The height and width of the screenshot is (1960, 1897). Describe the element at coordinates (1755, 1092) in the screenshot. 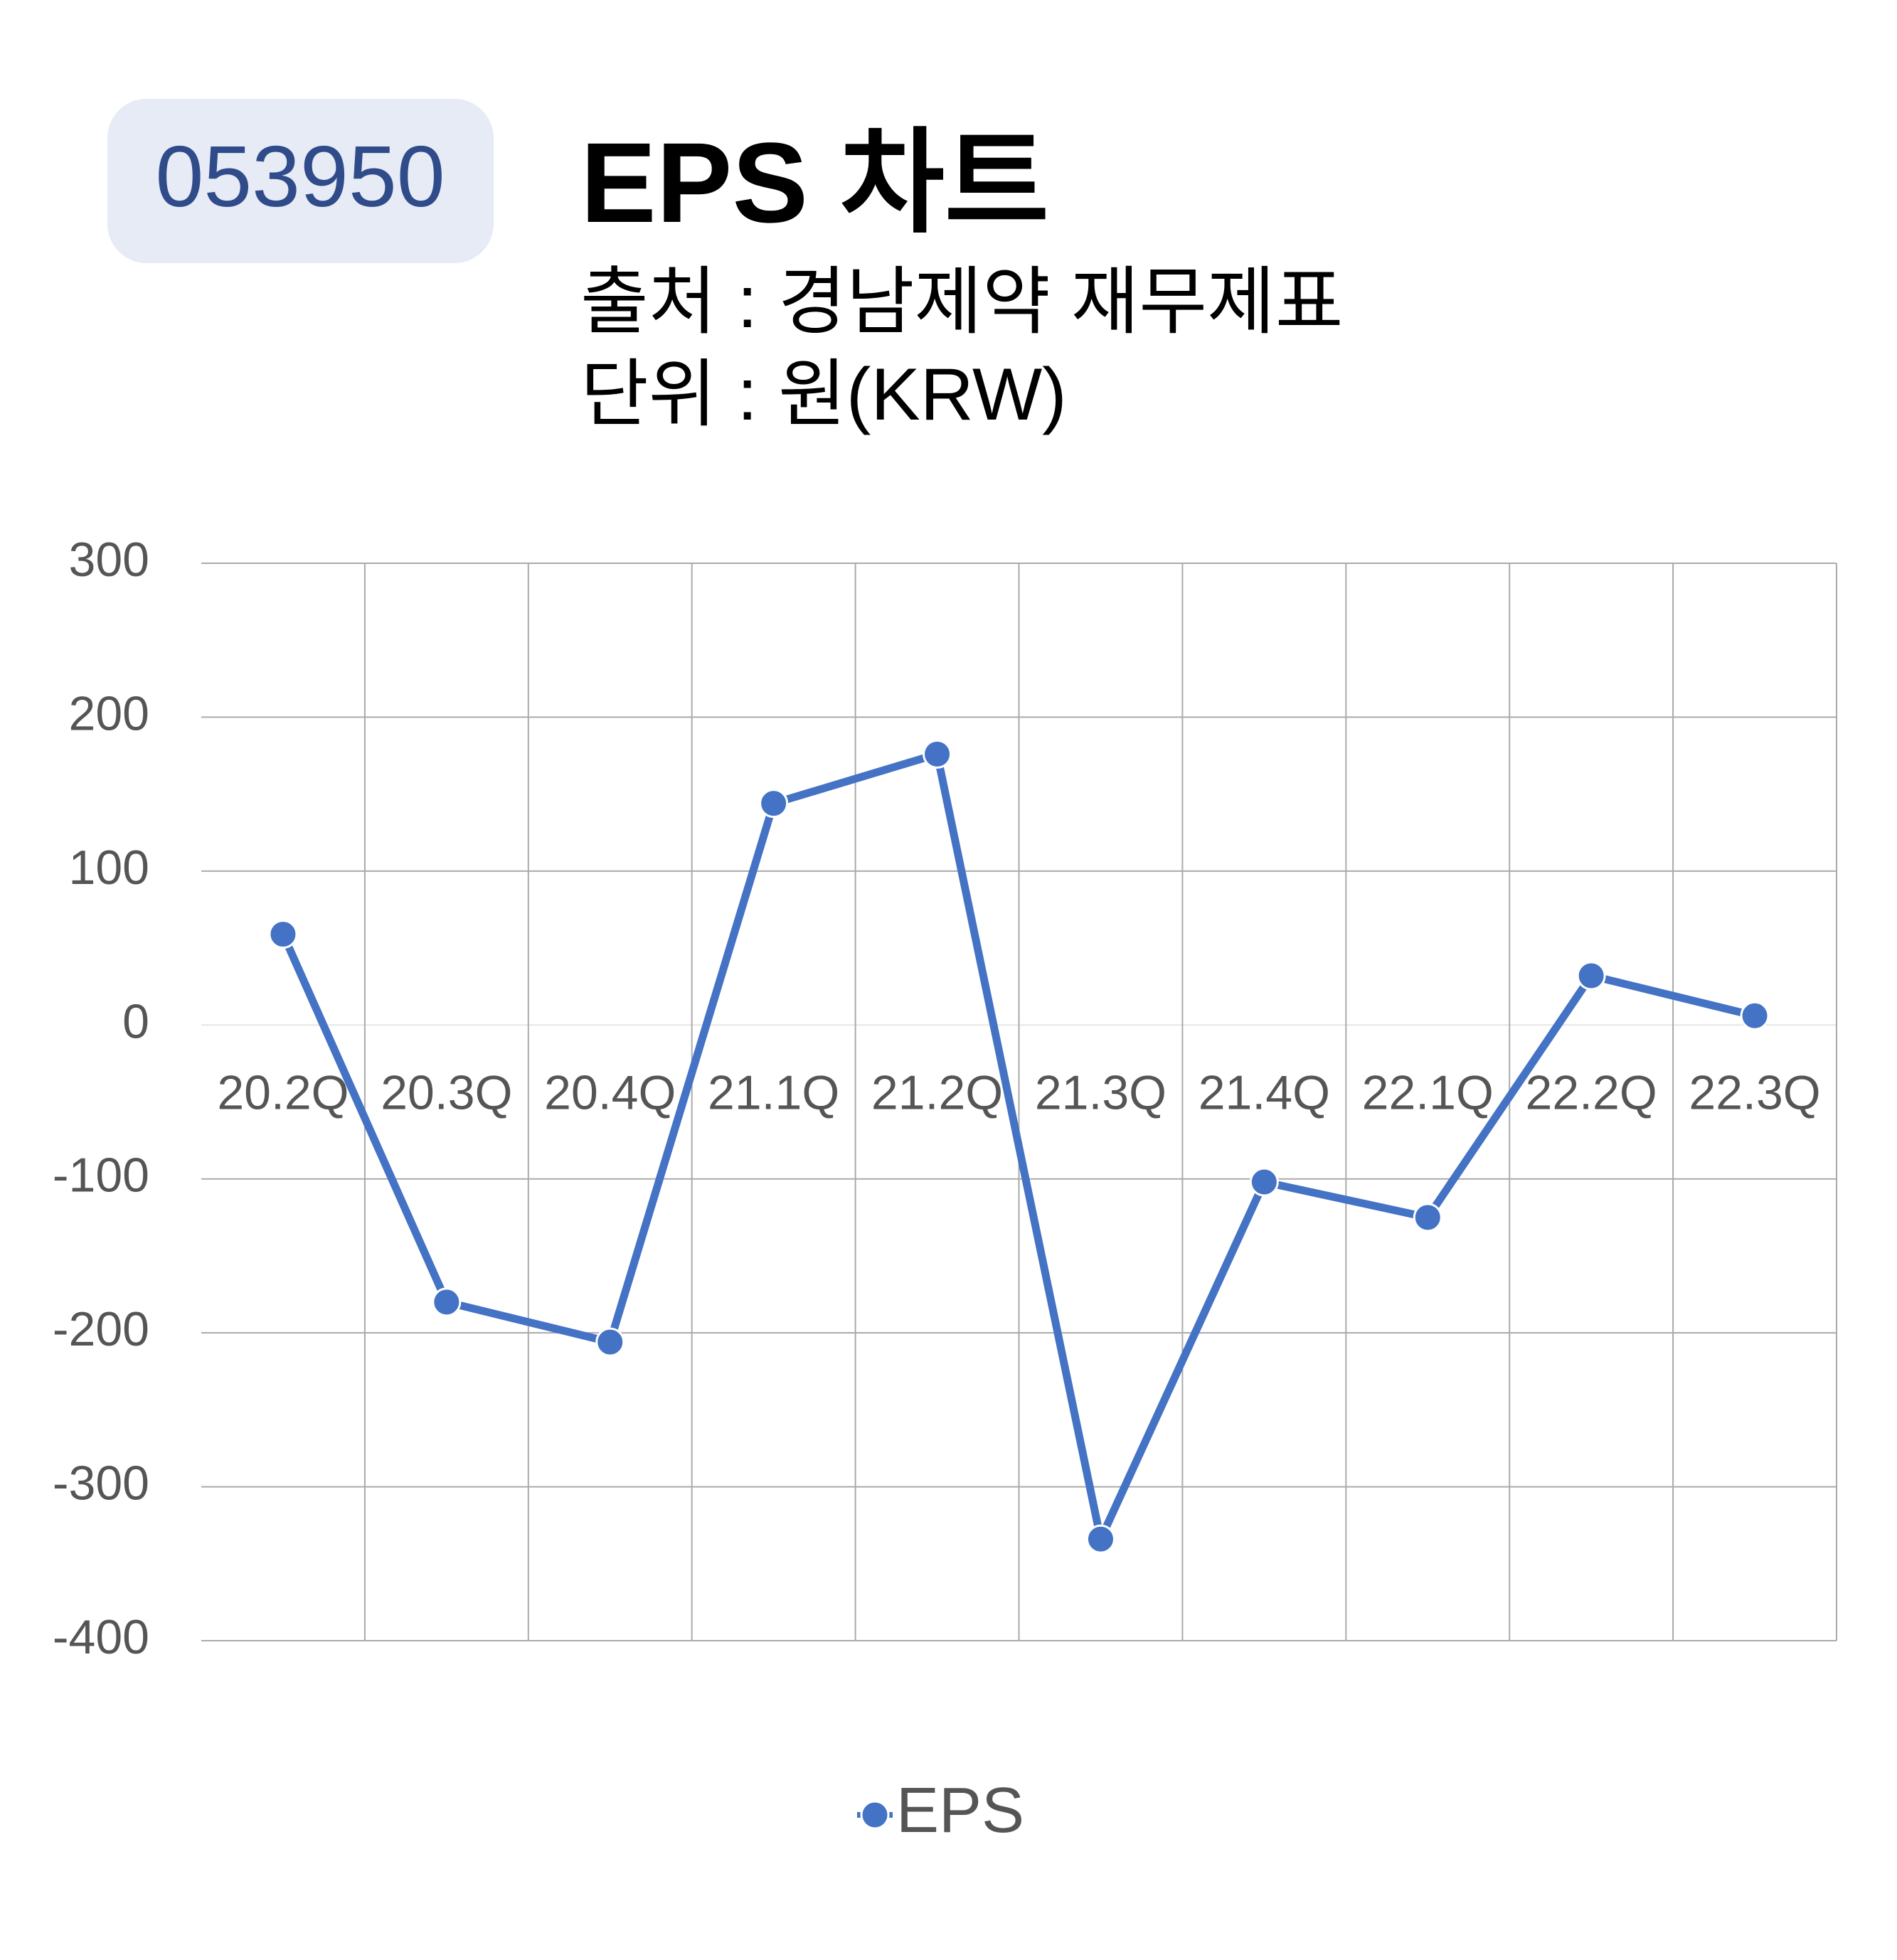

I see `x-tick-label: 22.3Q` at that location.